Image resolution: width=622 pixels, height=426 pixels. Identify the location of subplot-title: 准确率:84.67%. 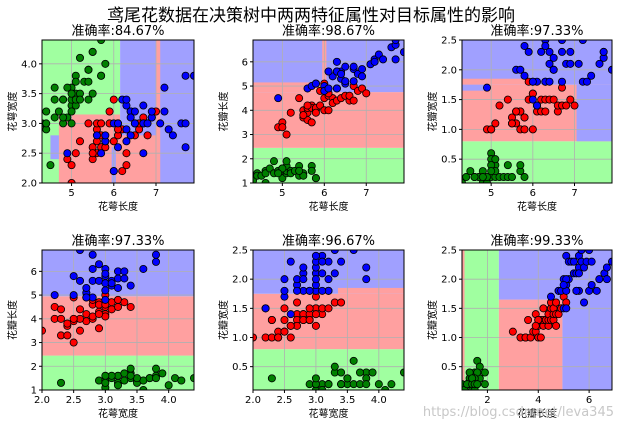
(118, 31).